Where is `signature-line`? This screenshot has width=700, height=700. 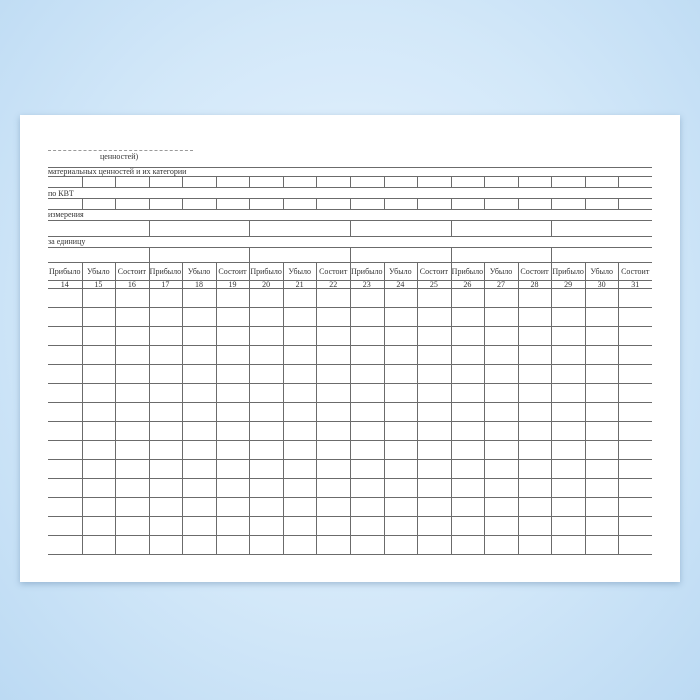
signature-line is located at coordinates (120, 150).